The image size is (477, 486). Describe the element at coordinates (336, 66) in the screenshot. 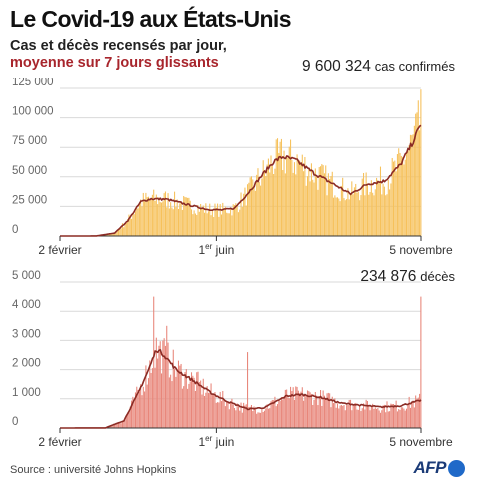

I see `cases-total-number: 9 600 324` at that location.